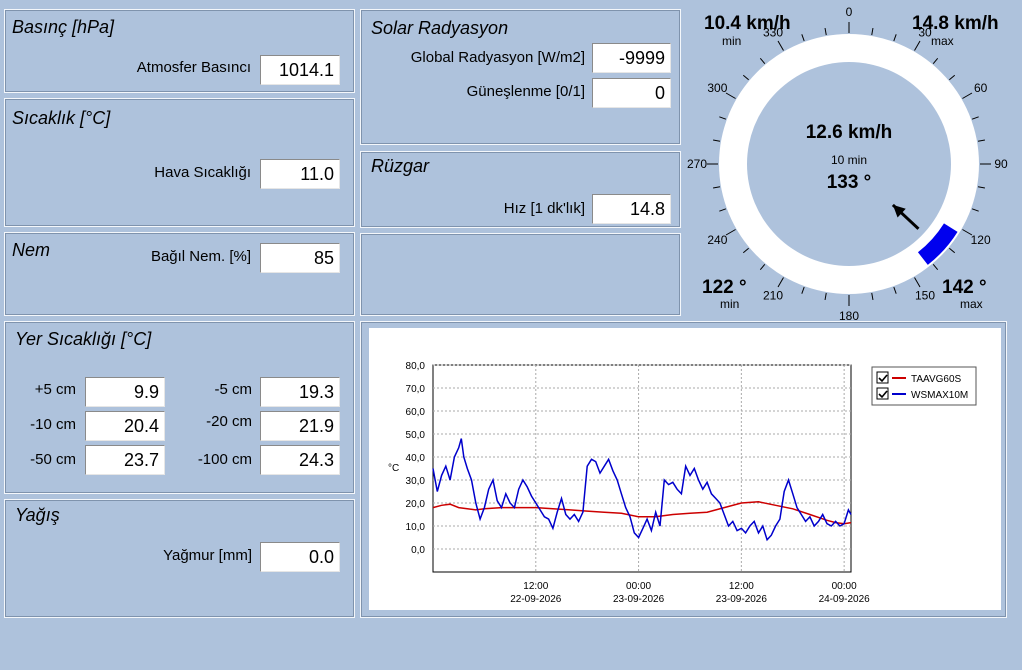 The image size is (1022, 670). What do you see at coordinates (937, 244) in the screenshot?
I see `direction-range-sector` at bounding box center [937, 244].